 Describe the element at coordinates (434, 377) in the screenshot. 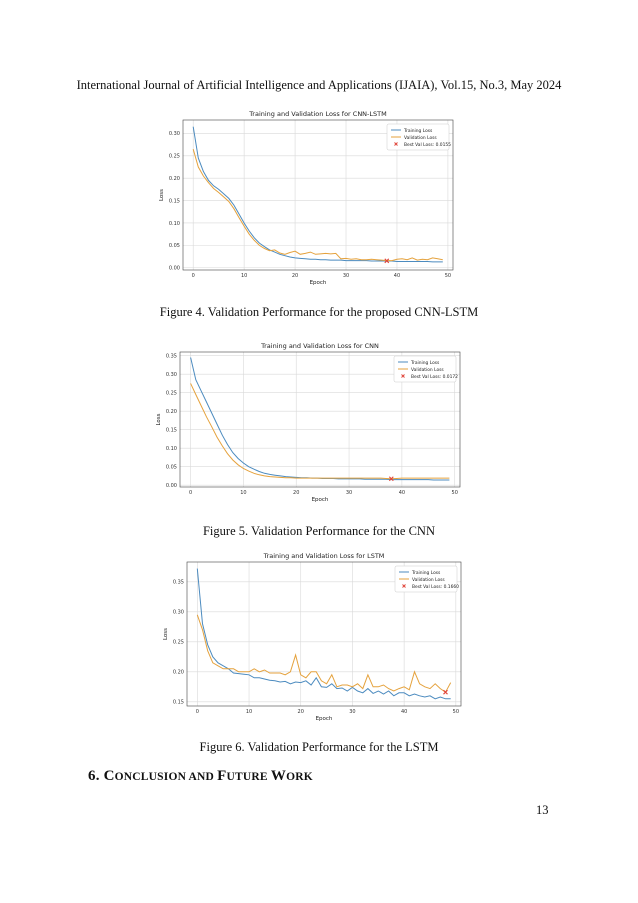

I see `legend-label: Best Val Loss: 0.0172` at that location.